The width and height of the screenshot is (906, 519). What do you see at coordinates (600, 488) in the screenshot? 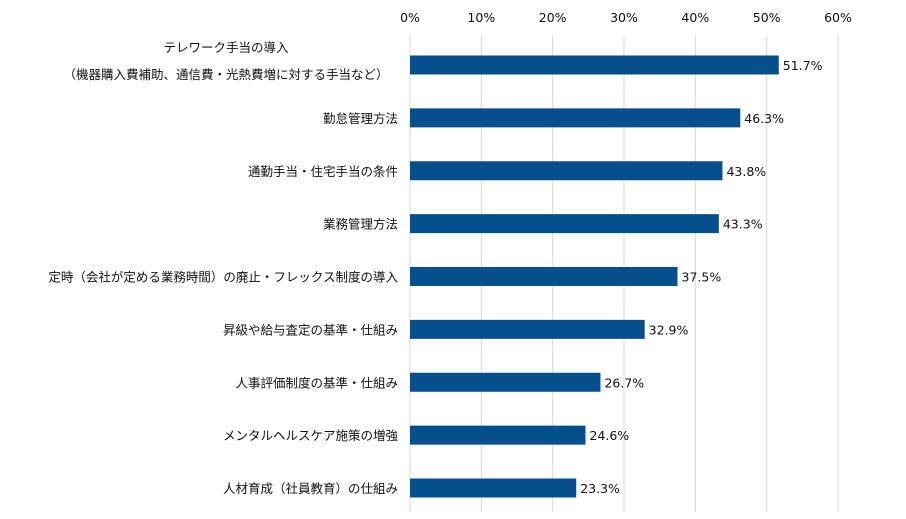
I see `data-label: 23.3%` at bounding box center [600, 488].